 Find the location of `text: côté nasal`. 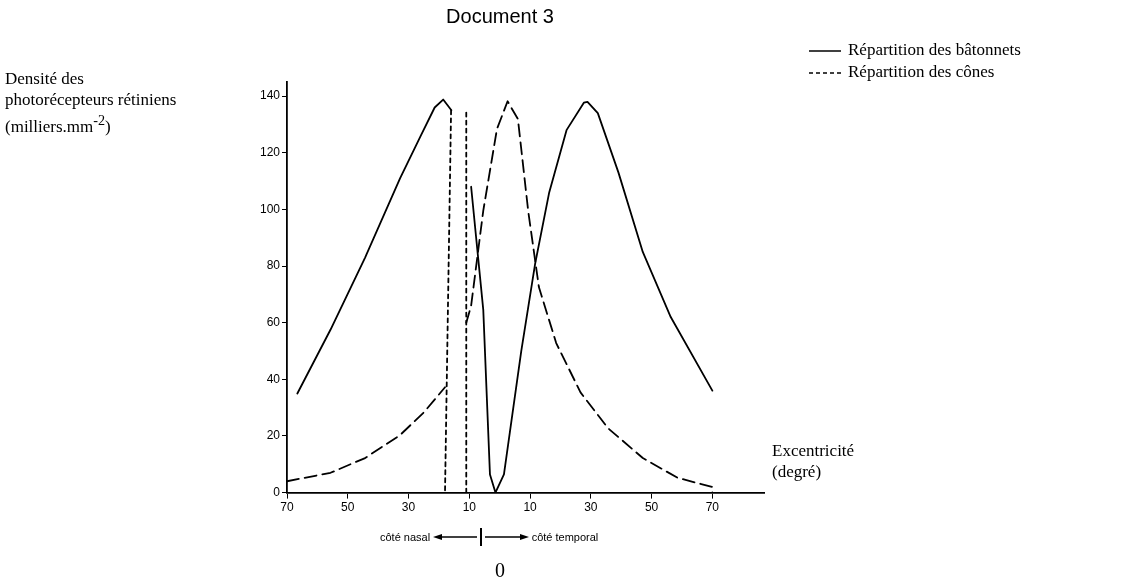

text: côté nasal is located at coordinates (405, 537).